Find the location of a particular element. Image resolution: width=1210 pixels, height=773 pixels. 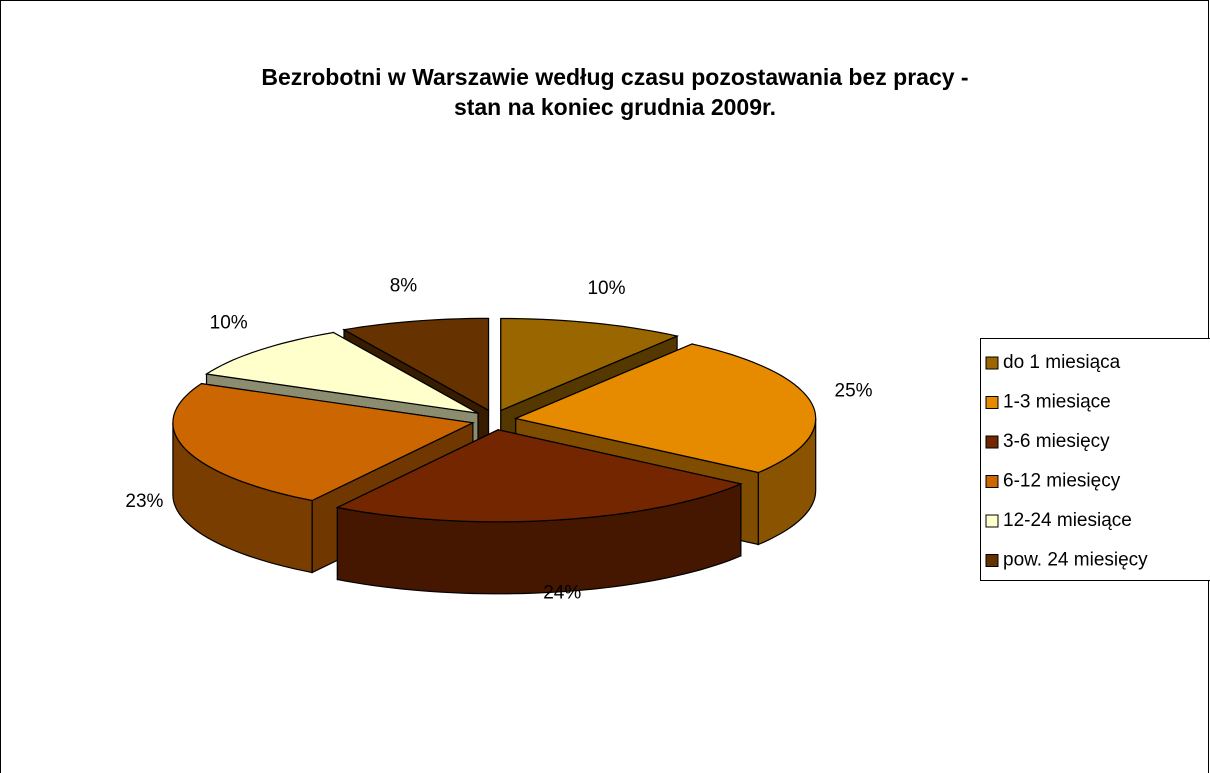

chart-title: stan na koniec grudnia 2009r. is located at coordinates (615, 107).